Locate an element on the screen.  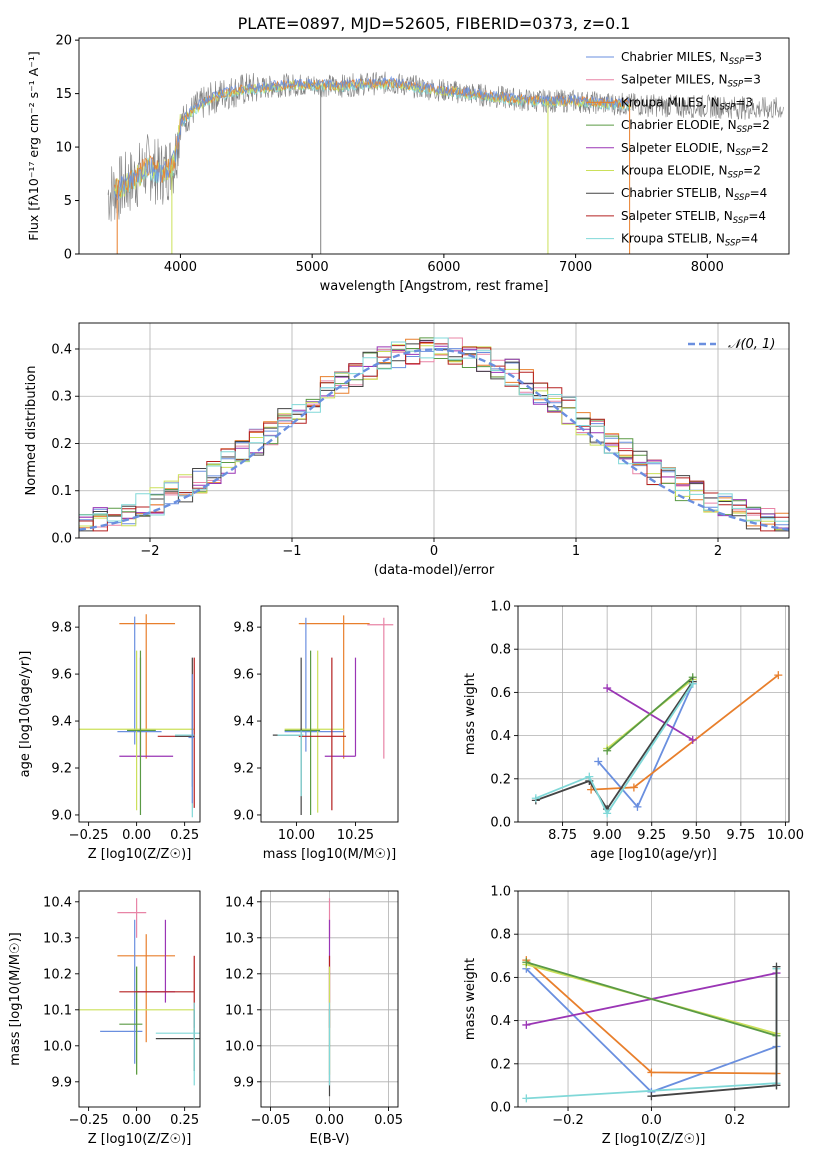
y-tick-label: 10 is located at coordinates (63, 148).